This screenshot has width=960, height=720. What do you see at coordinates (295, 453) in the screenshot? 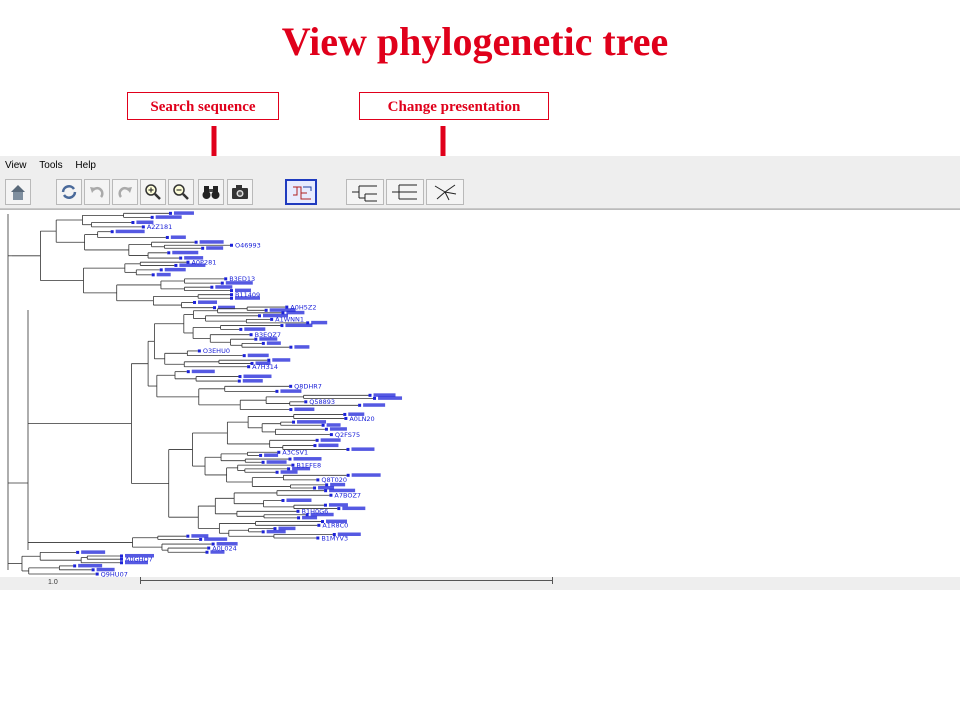
I see `leaf-label: A3CSV1` at bounding box center [295, 453].